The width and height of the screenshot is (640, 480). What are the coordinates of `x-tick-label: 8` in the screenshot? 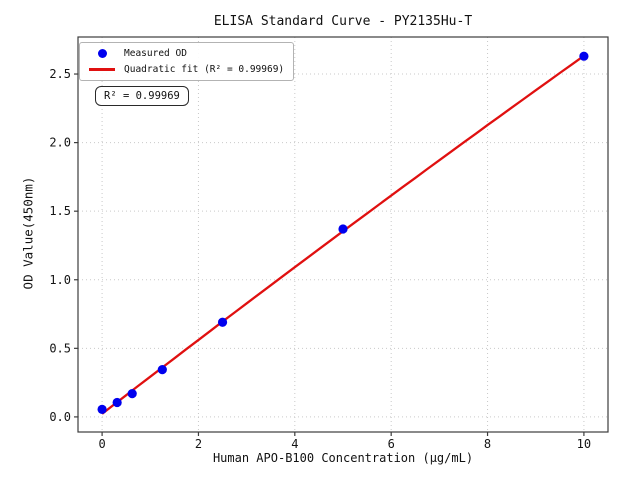 It's located at (487, 444).